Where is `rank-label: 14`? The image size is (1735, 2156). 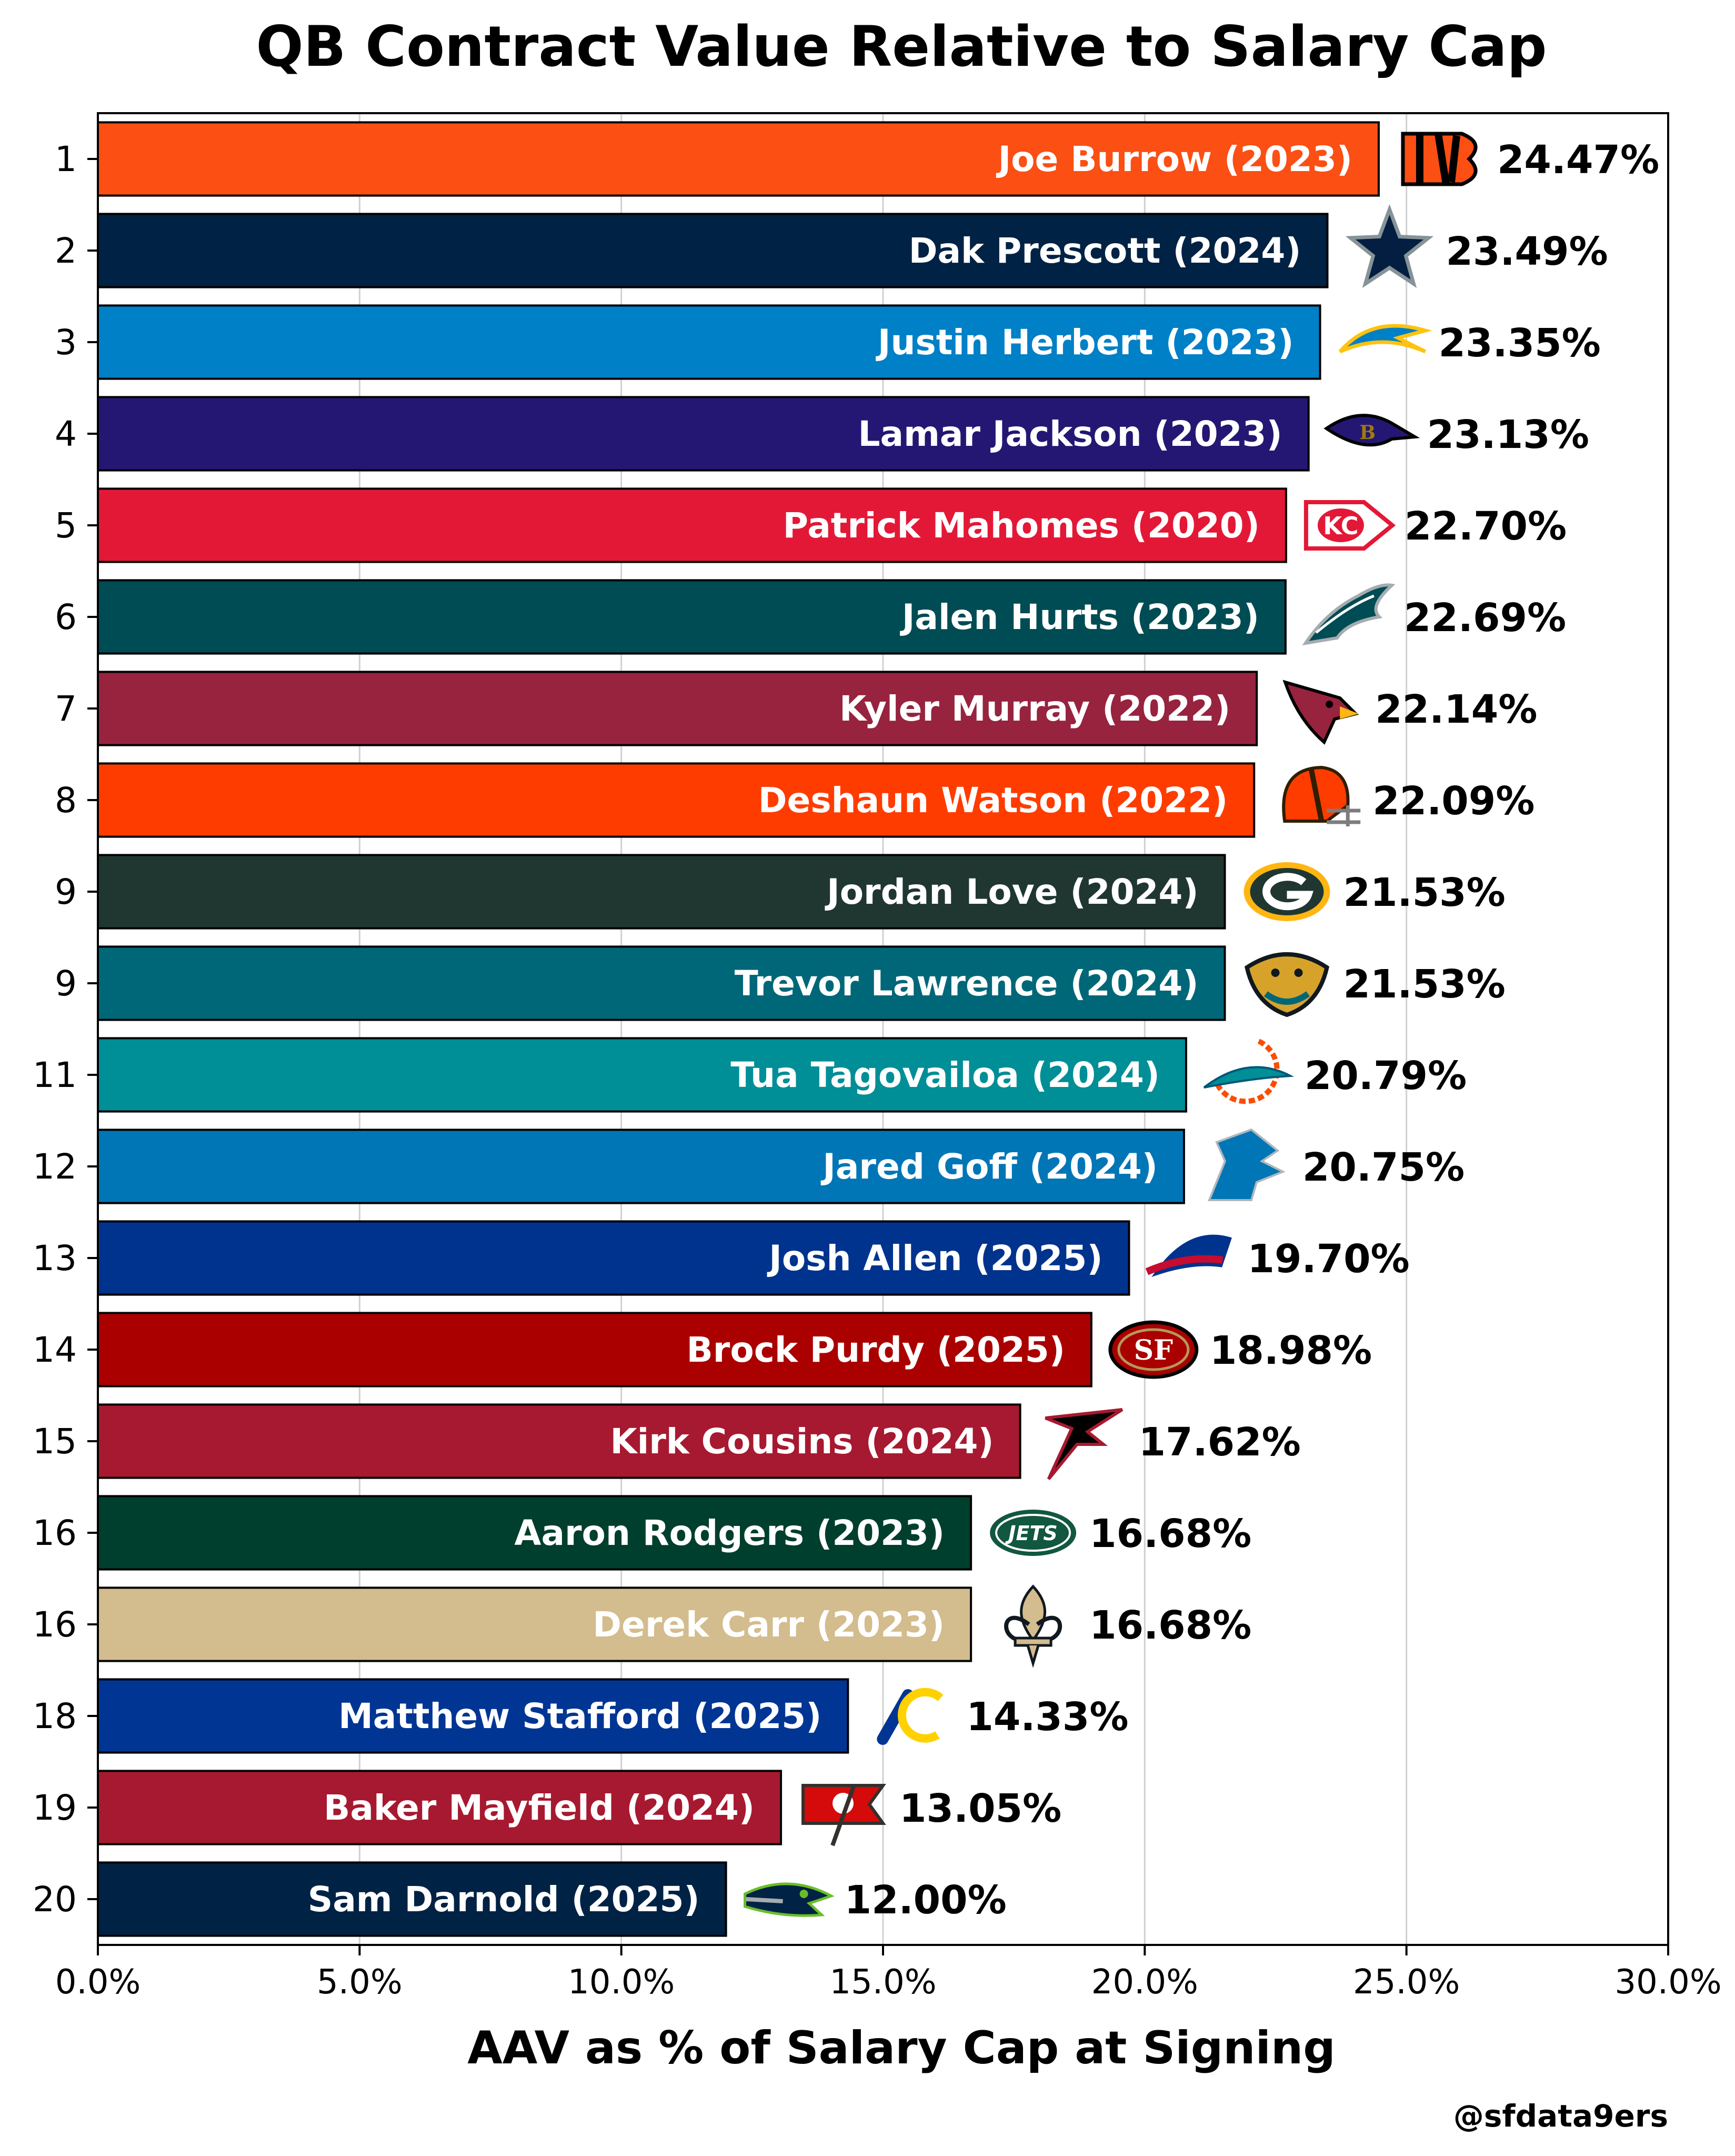 rank-label: 14 is located at coordinates (55, 1350).